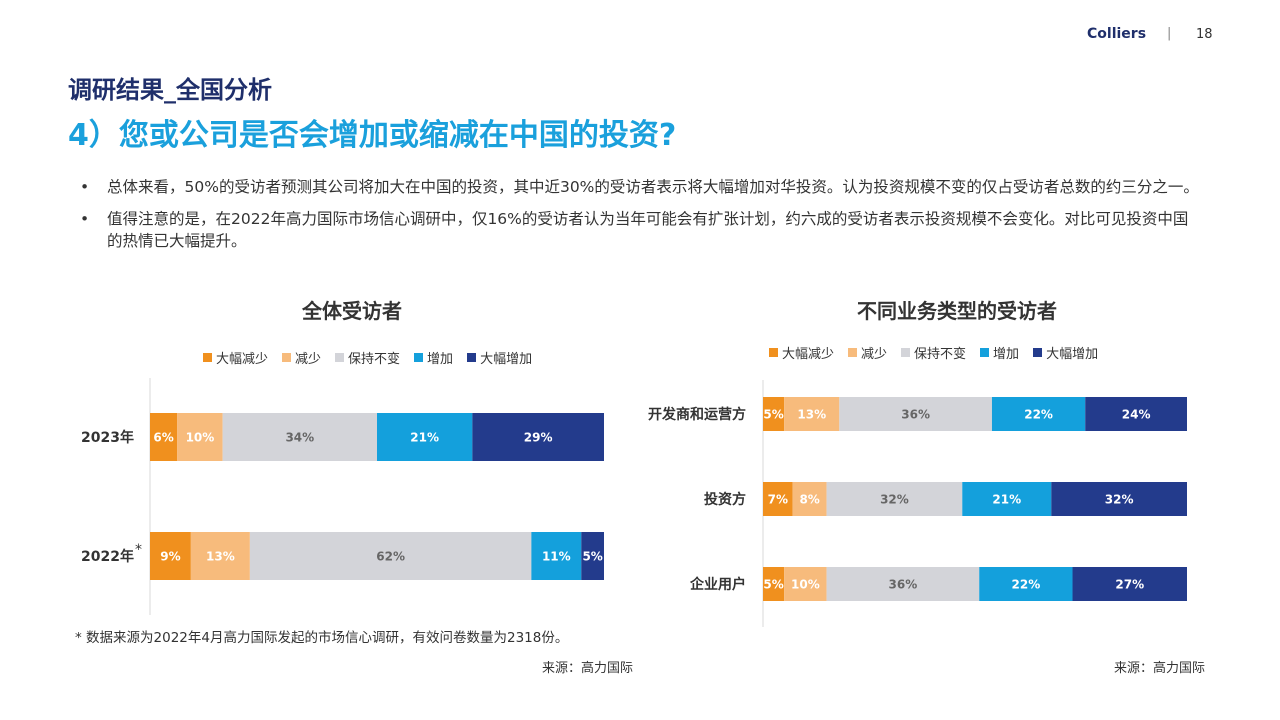 This screenshot has height=720, width=1280. I want to click on footnote-marker: *, so click(138, 550).